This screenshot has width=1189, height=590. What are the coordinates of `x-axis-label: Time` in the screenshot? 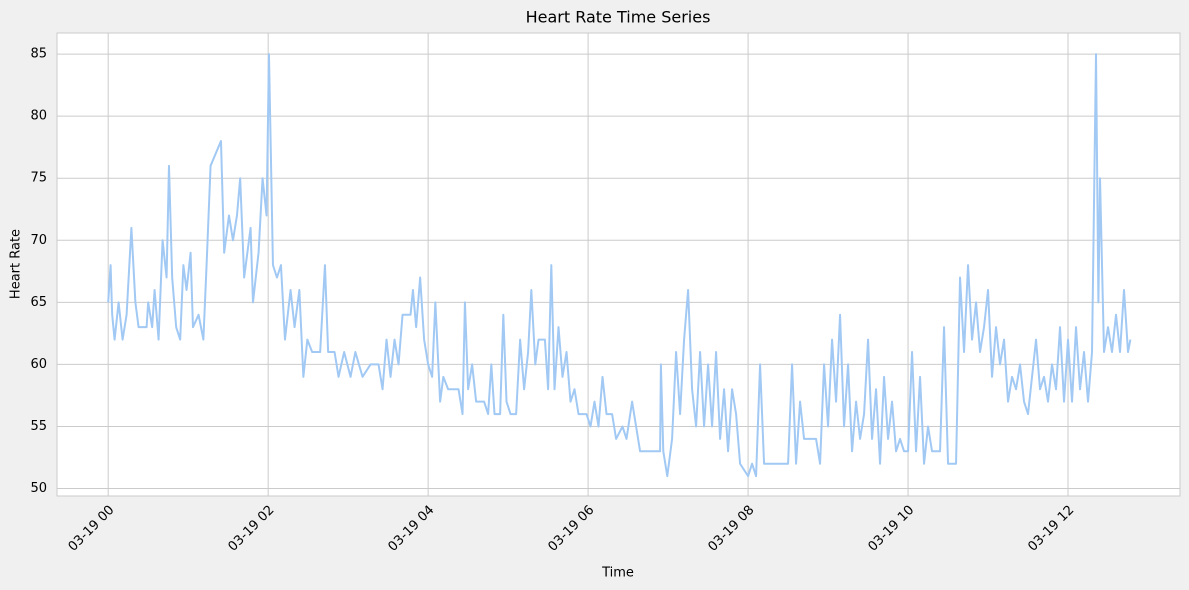 It's located at (617, 573).